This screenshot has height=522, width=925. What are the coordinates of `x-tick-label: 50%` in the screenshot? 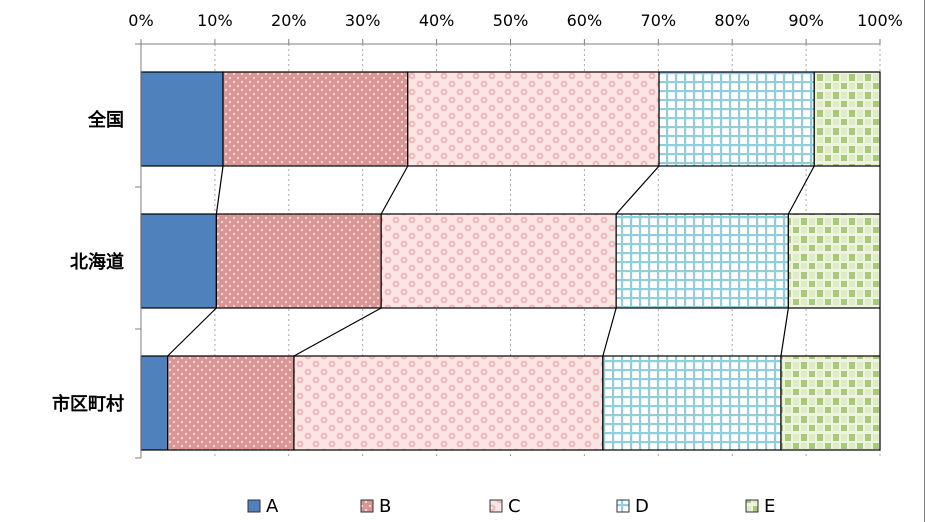 It's located at (511, 20).